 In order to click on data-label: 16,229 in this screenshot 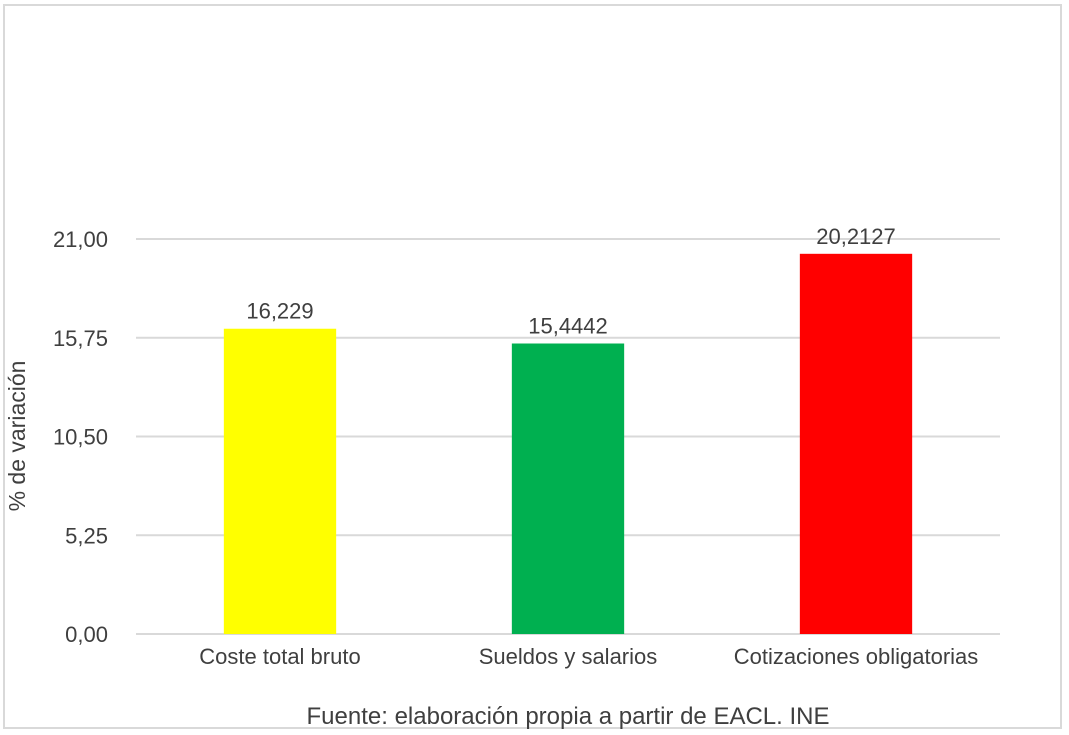, I will do `click(279, 311)`.